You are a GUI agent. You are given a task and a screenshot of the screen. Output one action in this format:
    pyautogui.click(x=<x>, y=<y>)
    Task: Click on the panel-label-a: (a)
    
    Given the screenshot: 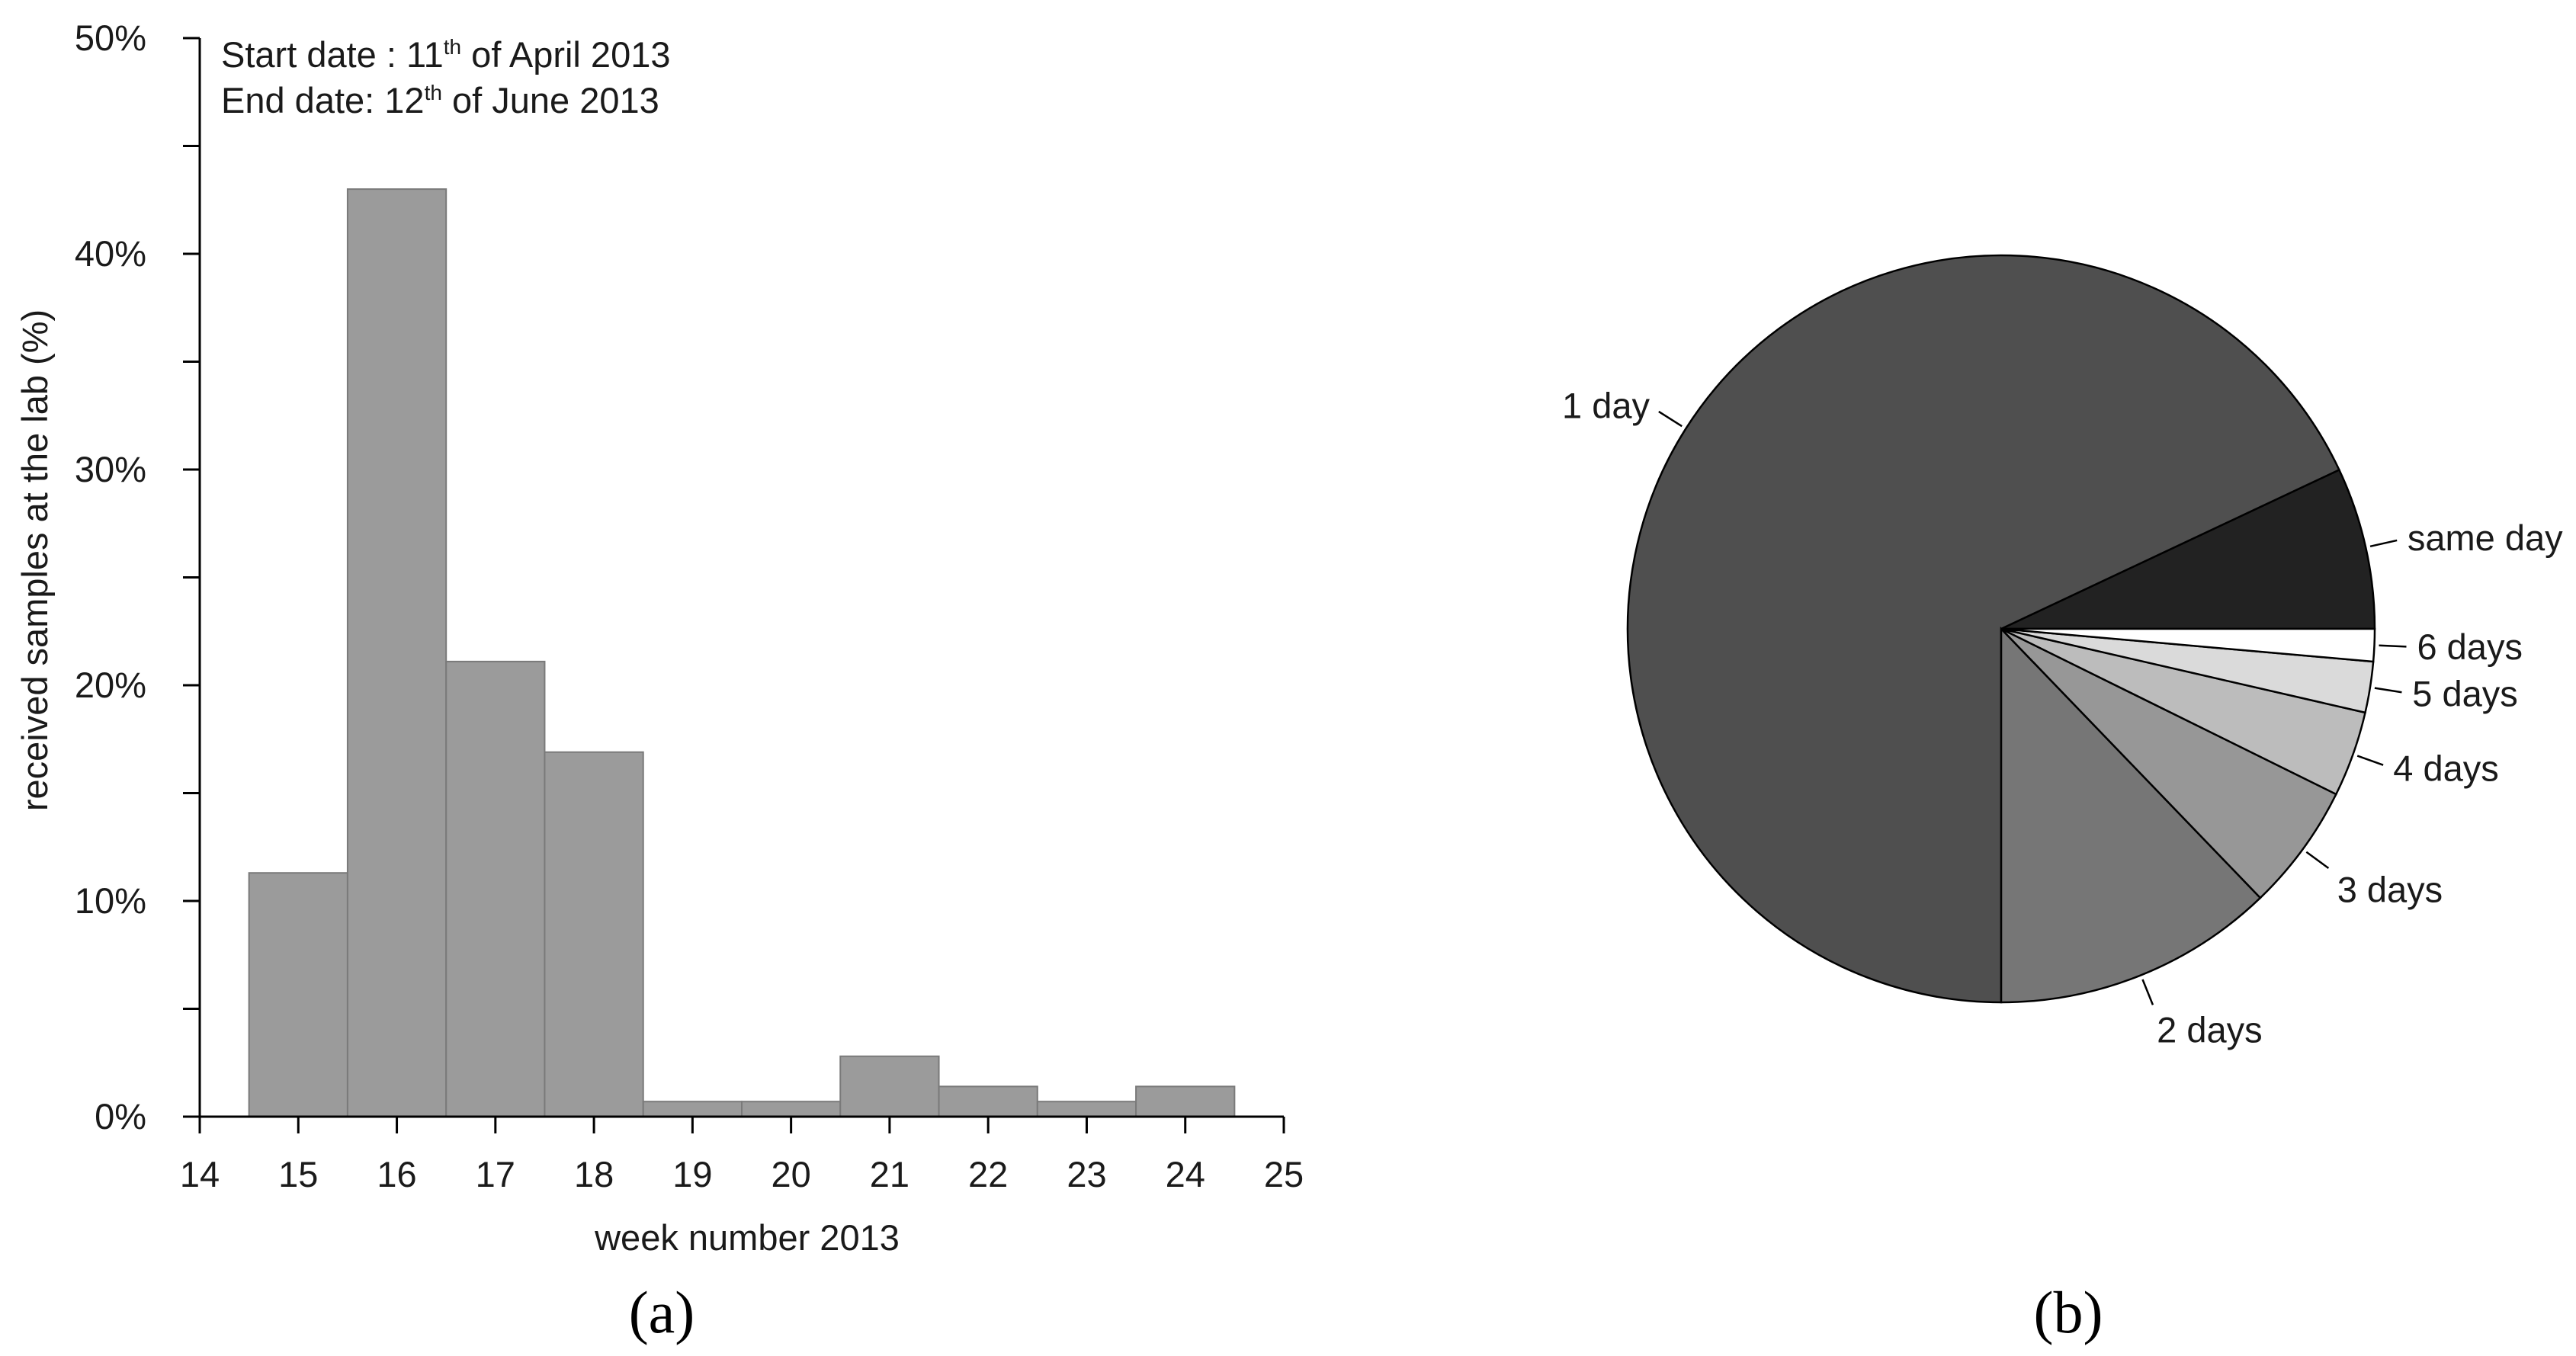 What is the action you would take?
    pyautogui.click(x=662, y=1312)
    